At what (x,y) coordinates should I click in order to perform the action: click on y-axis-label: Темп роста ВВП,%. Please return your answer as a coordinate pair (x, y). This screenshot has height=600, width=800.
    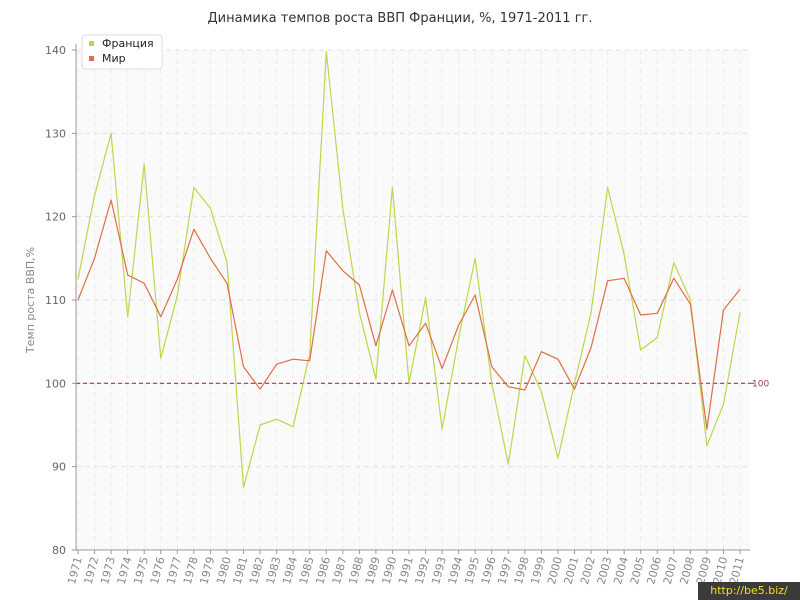
    Looking at the image, I should click on (30, 300).